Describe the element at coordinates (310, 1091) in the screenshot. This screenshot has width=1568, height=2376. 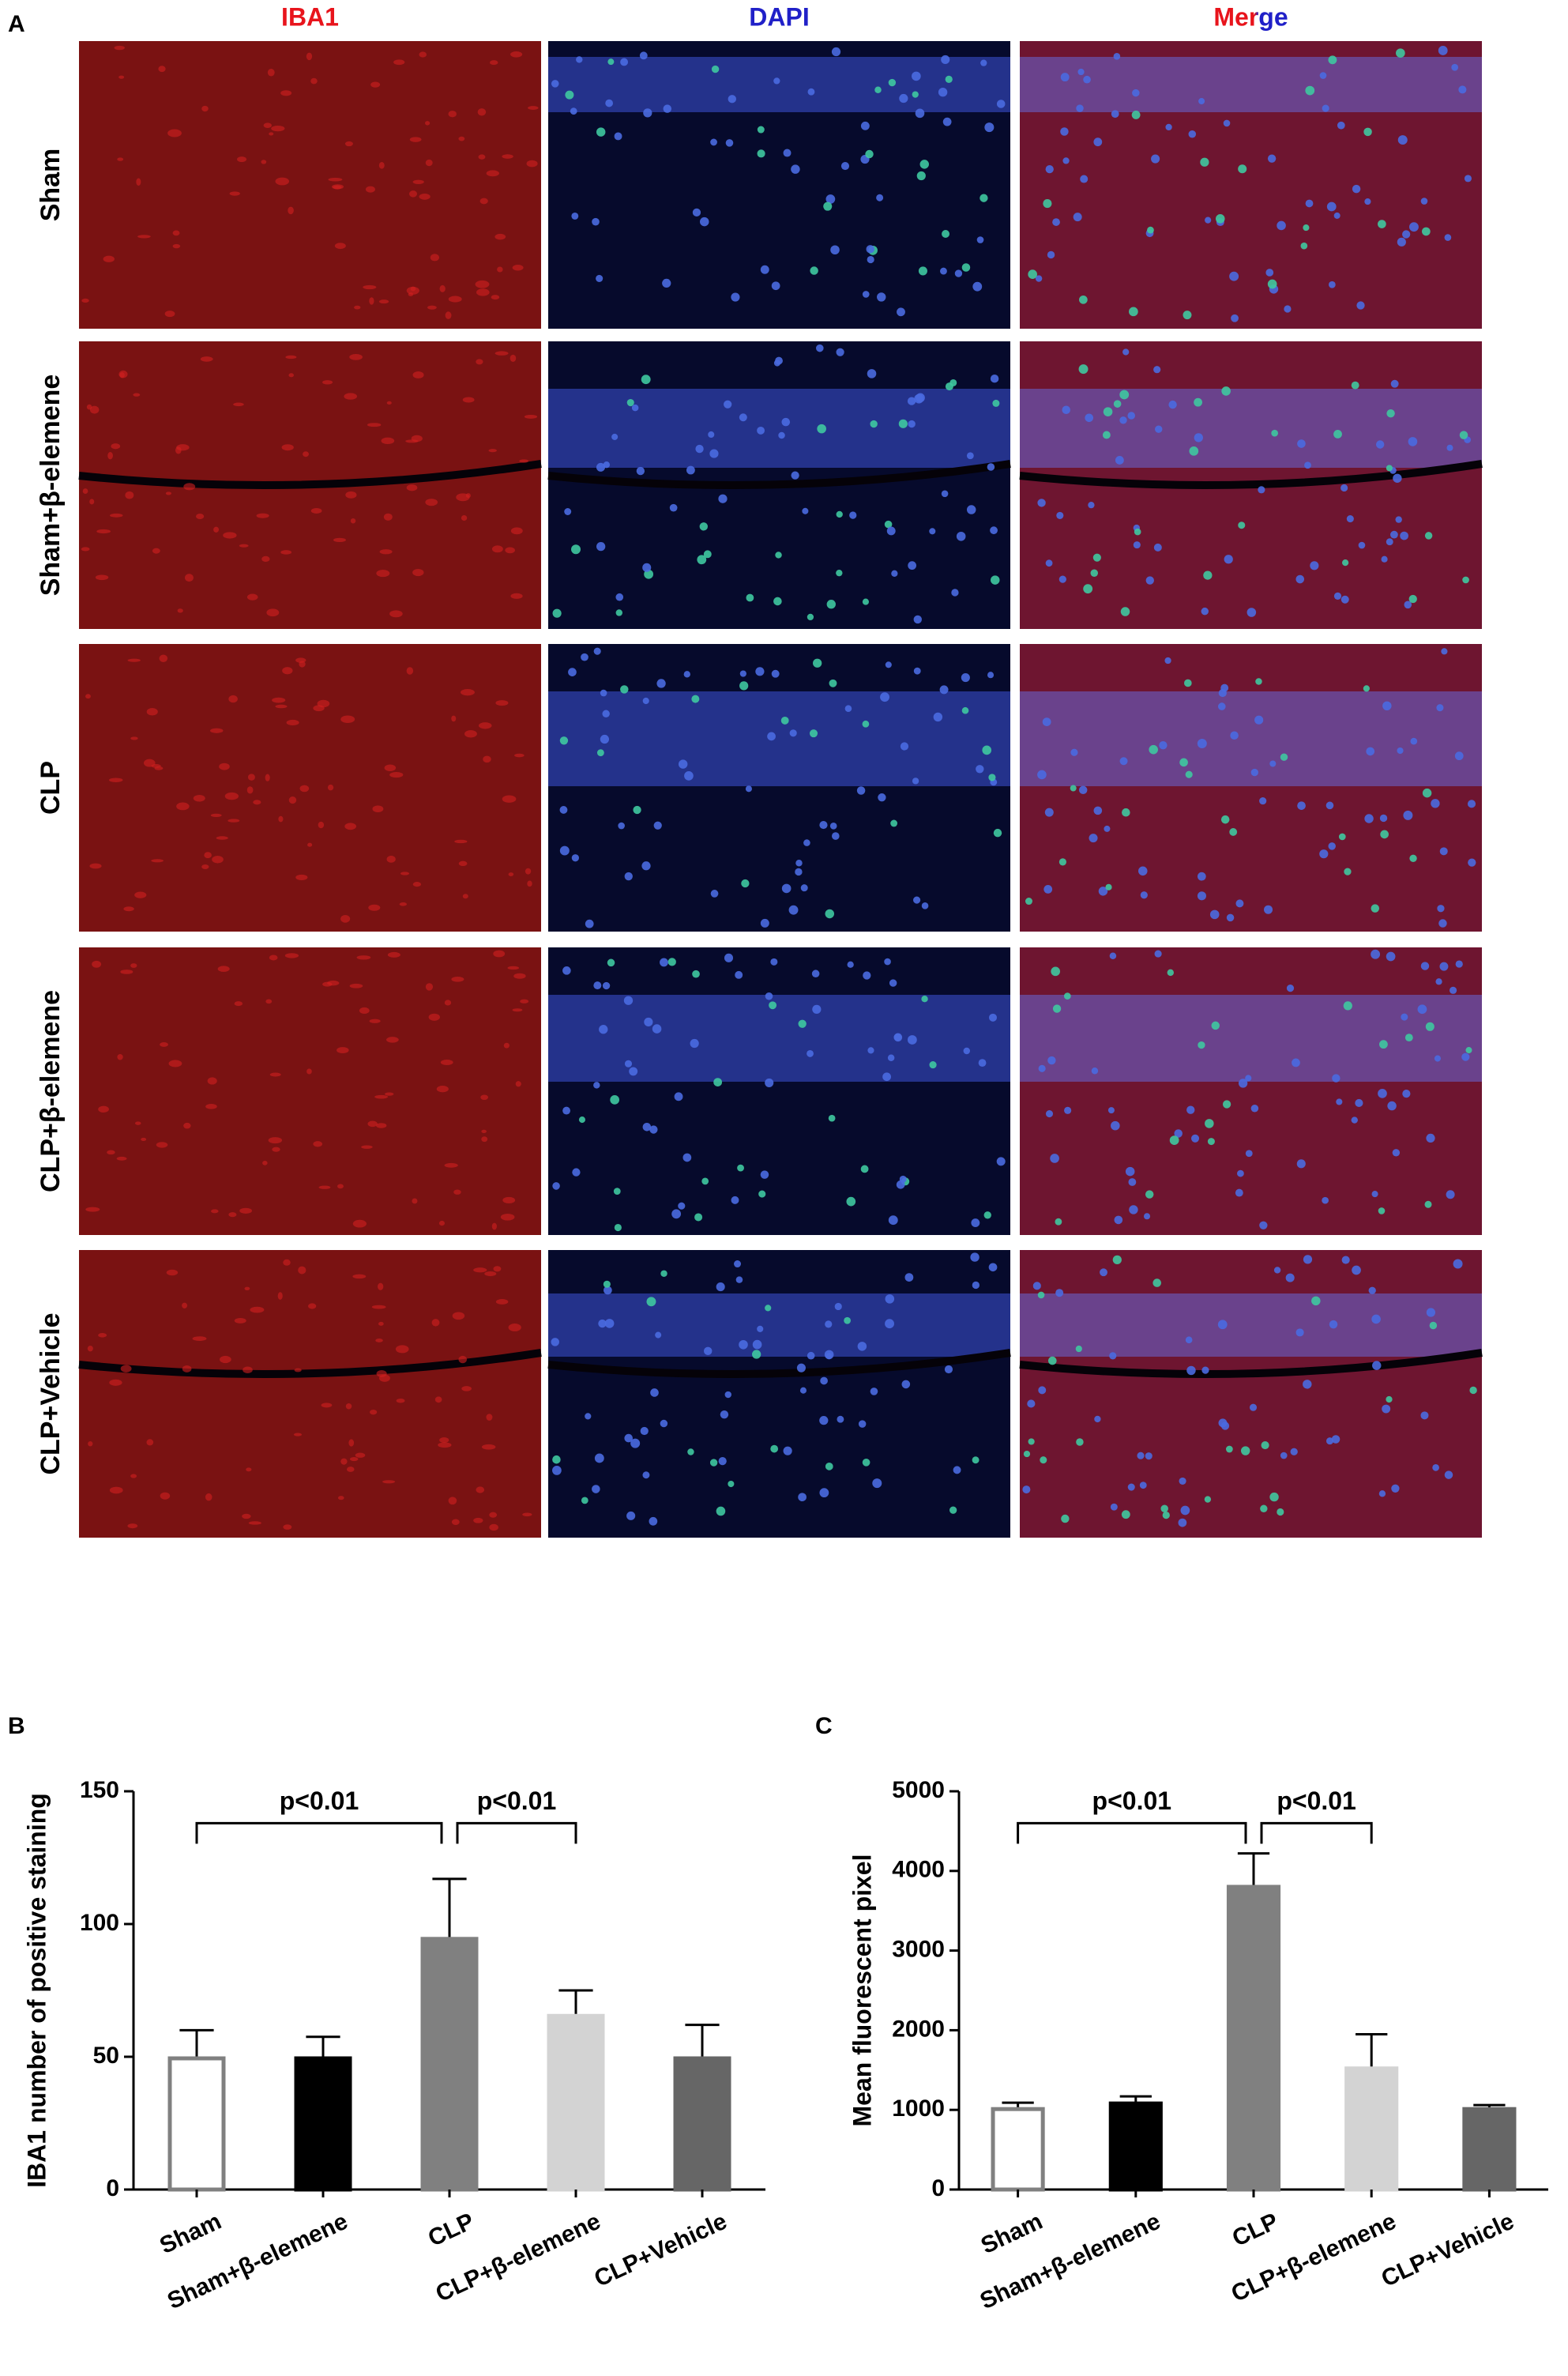
I see `micrograph` at that location.